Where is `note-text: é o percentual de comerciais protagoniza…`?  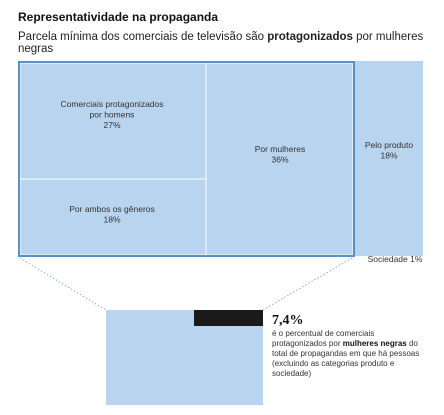
note-text: é o percentual de comerciais protagoniza… is located at coordinates (323, 338).